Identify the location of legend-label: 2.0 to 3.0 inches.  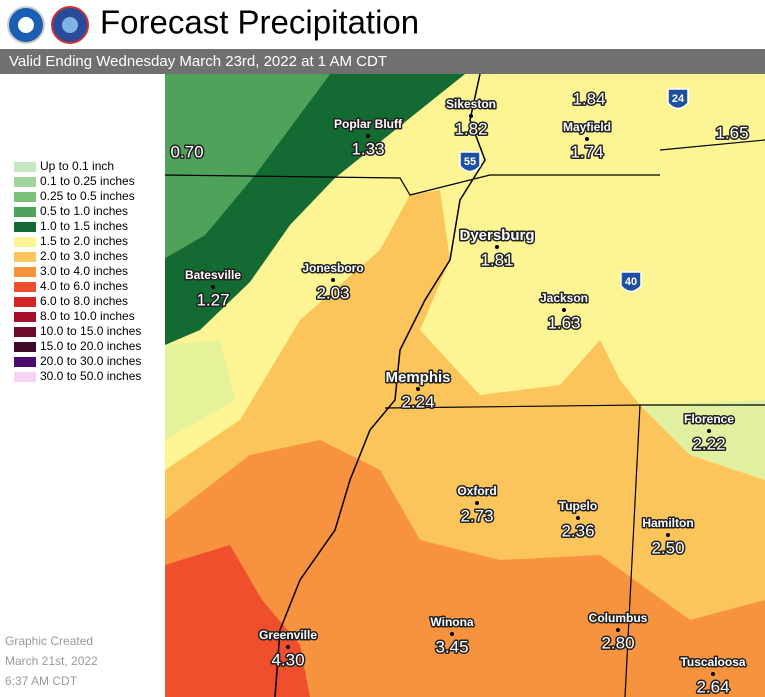
(84, 256).